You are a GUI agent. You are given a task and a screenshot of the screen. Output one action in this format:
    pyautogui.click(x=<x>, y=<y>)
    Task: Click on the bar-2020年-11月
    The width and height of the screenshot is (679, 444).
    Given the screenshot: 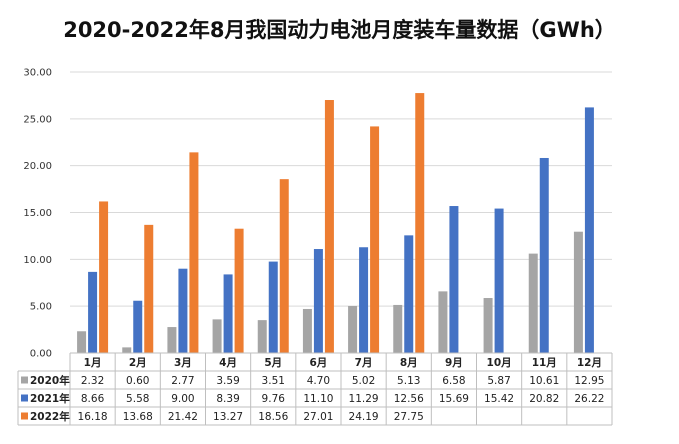 What is the action you would take?
    pyautogui.click(x=533, y=303)
    